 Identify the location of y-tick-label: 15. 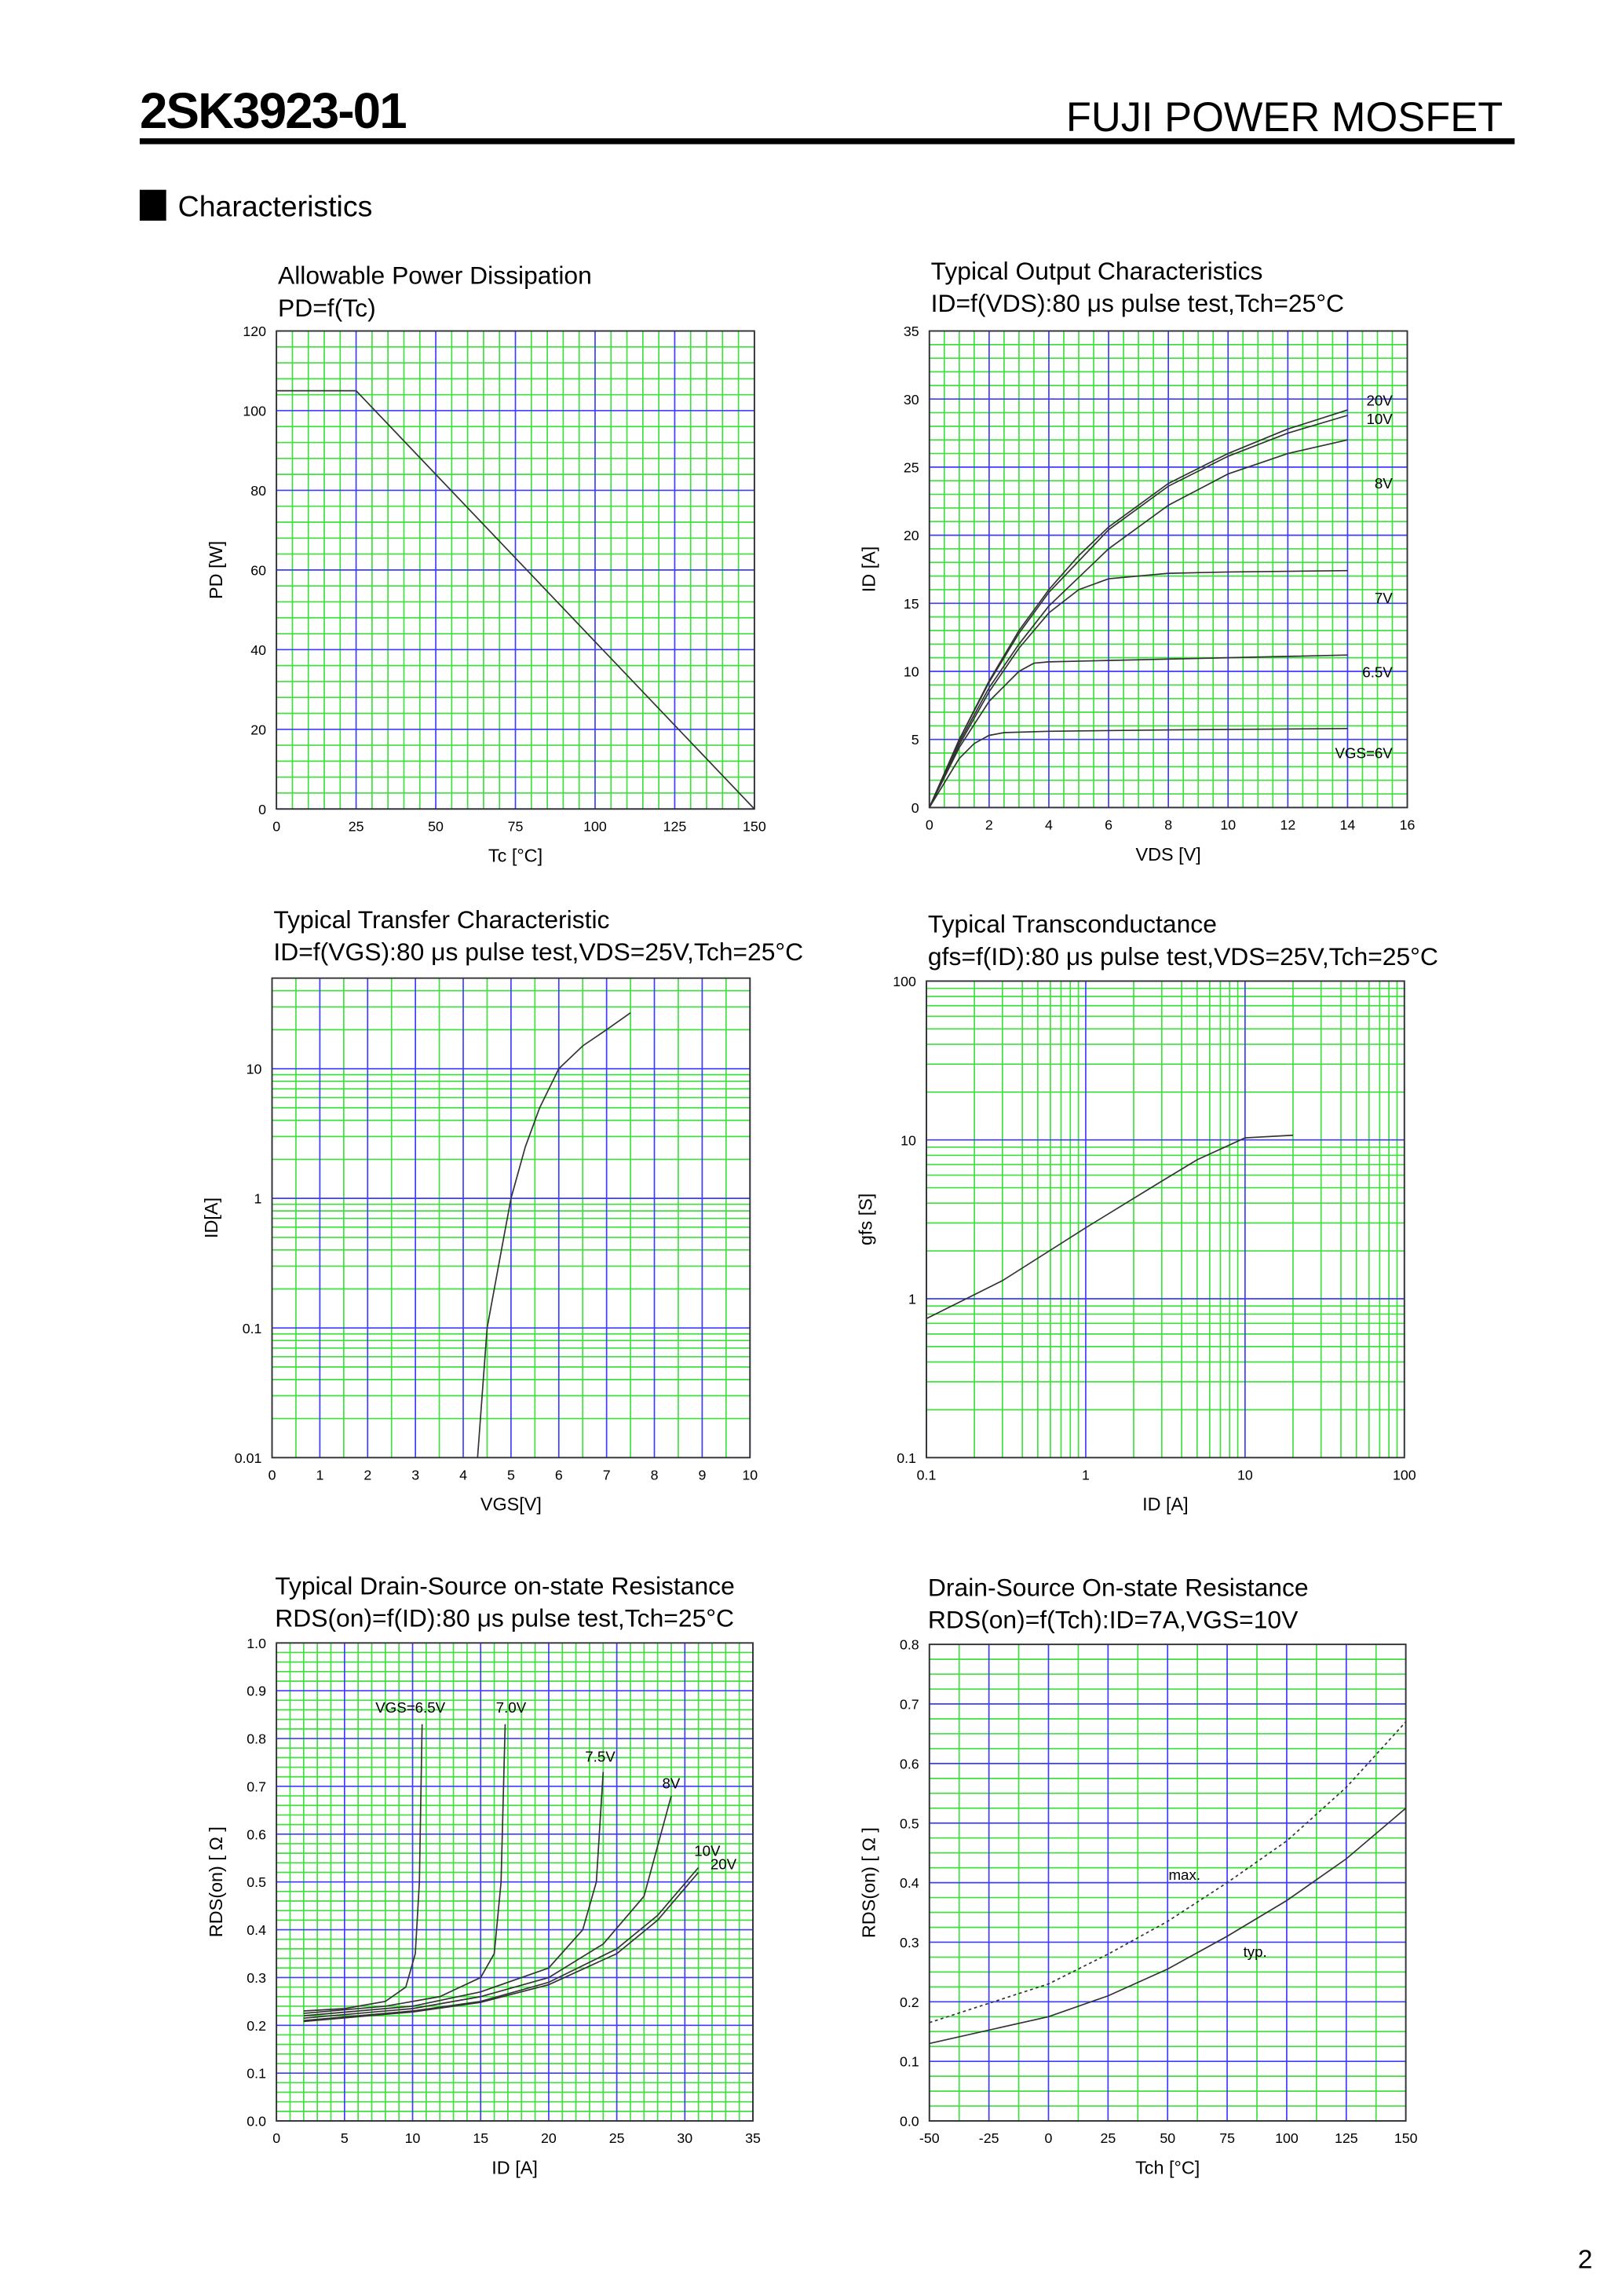
(912, 604).